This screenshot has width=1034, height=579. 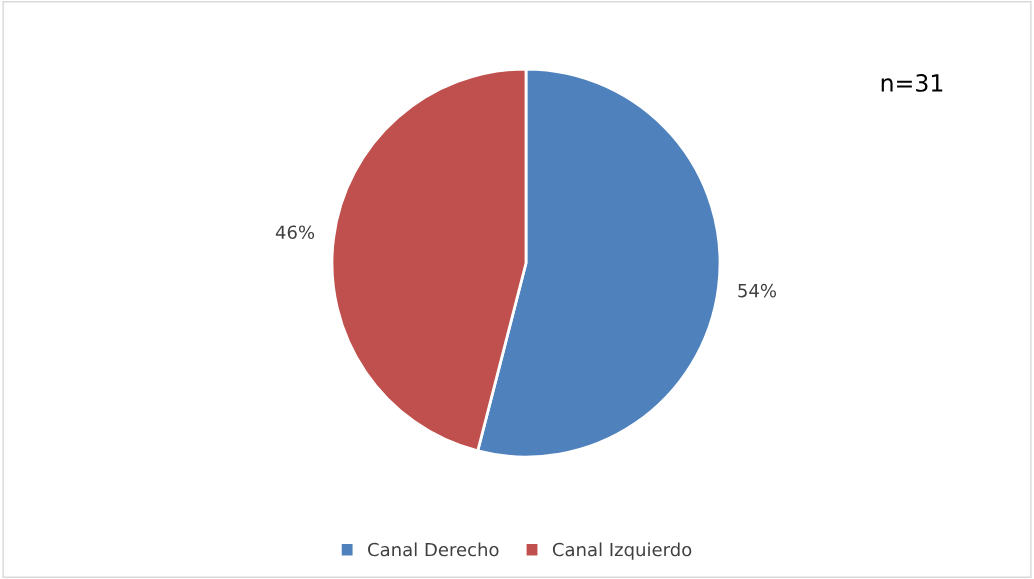 I want to click on legend-label: Canal Derecho, so click(x=433, y=549).